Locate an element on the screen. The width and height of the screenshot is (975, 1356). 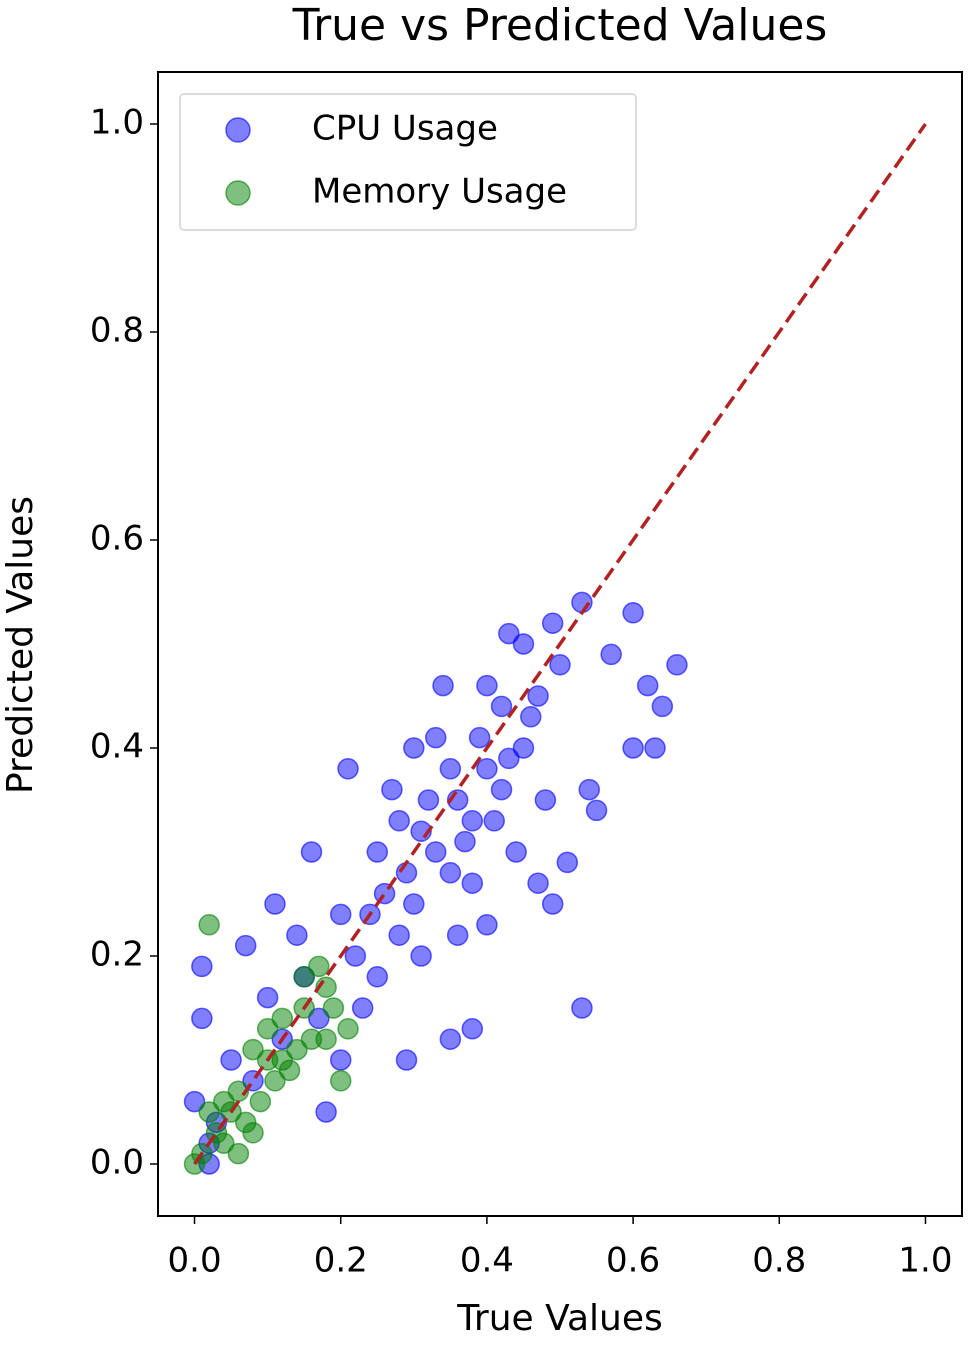
y-tick-label: 0.4 is located at coordinates (117, 747).